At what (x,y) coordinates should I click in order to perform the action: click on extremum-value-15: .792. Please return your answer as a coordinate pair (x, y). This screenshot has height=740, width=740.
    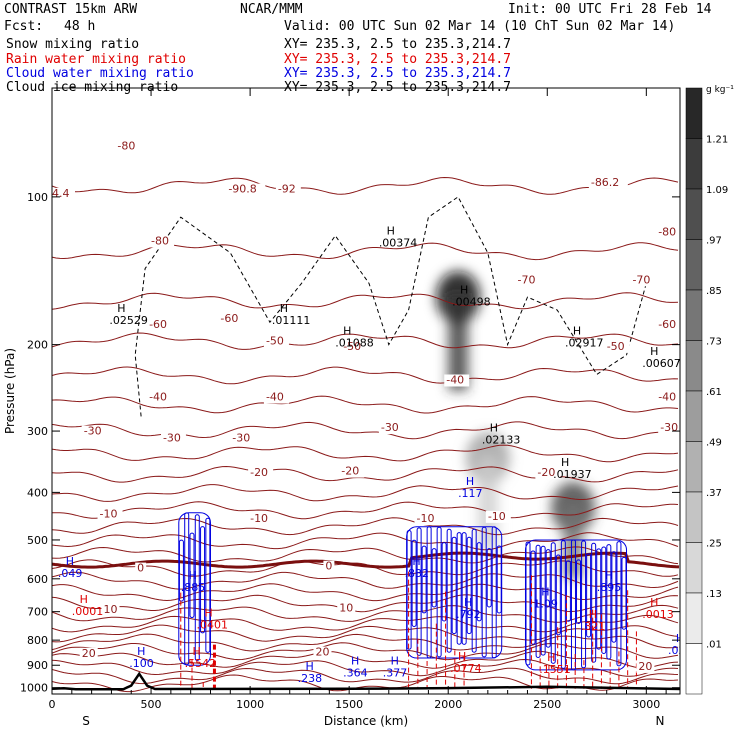
    Looking at the image, I should click on (468, 614).